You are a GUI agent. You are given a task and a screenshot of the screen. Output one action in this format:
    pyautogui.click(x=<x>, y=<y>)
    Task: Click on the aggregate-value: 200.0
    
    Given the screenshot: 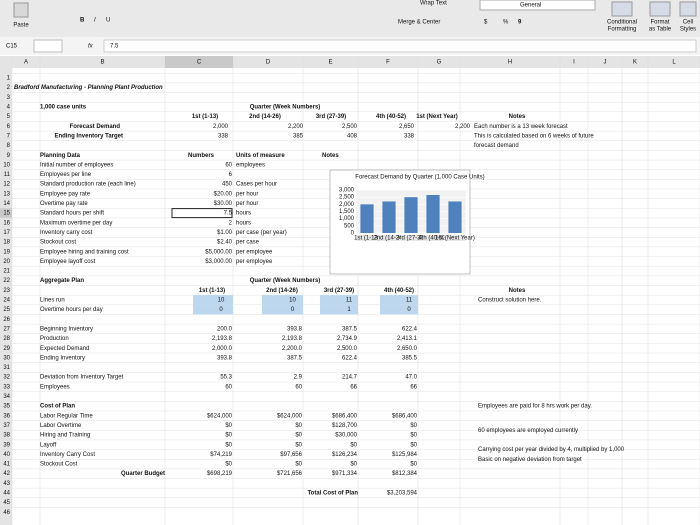 What is the action you would take?
    pyautogui.click(x=225, y=329)
    